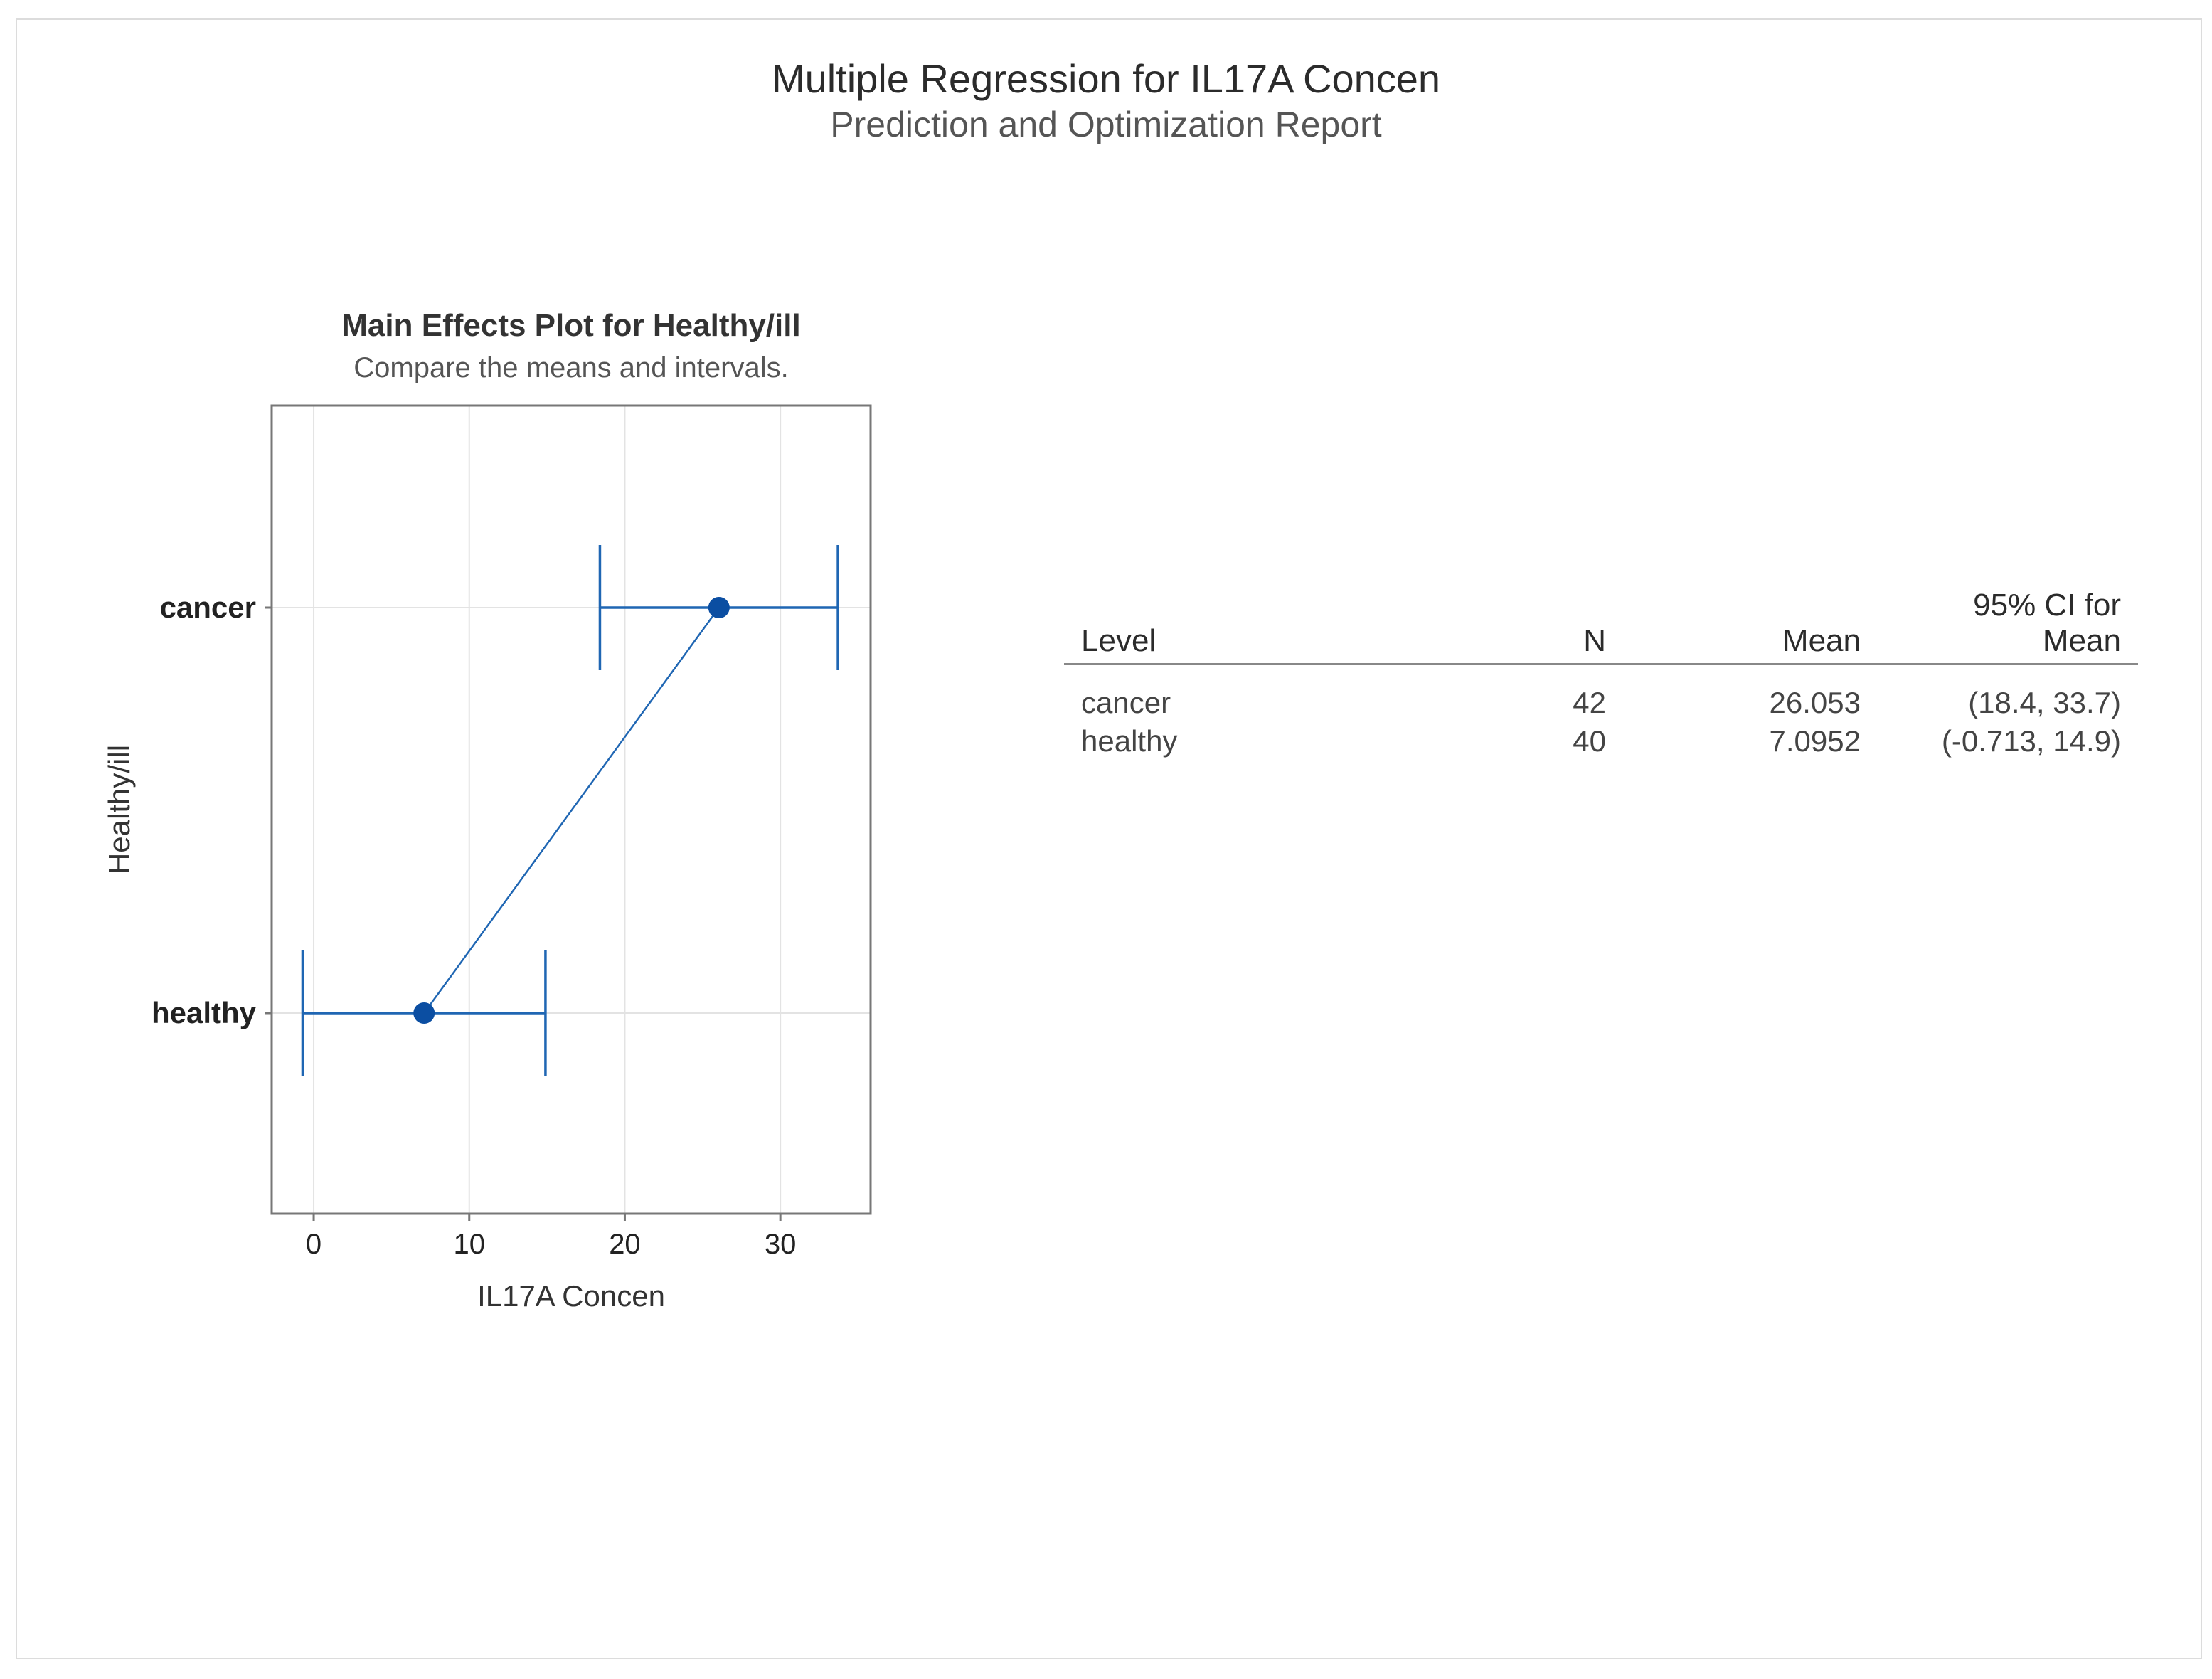  I want to click on mean-point-healthy, so click(424, 1013).